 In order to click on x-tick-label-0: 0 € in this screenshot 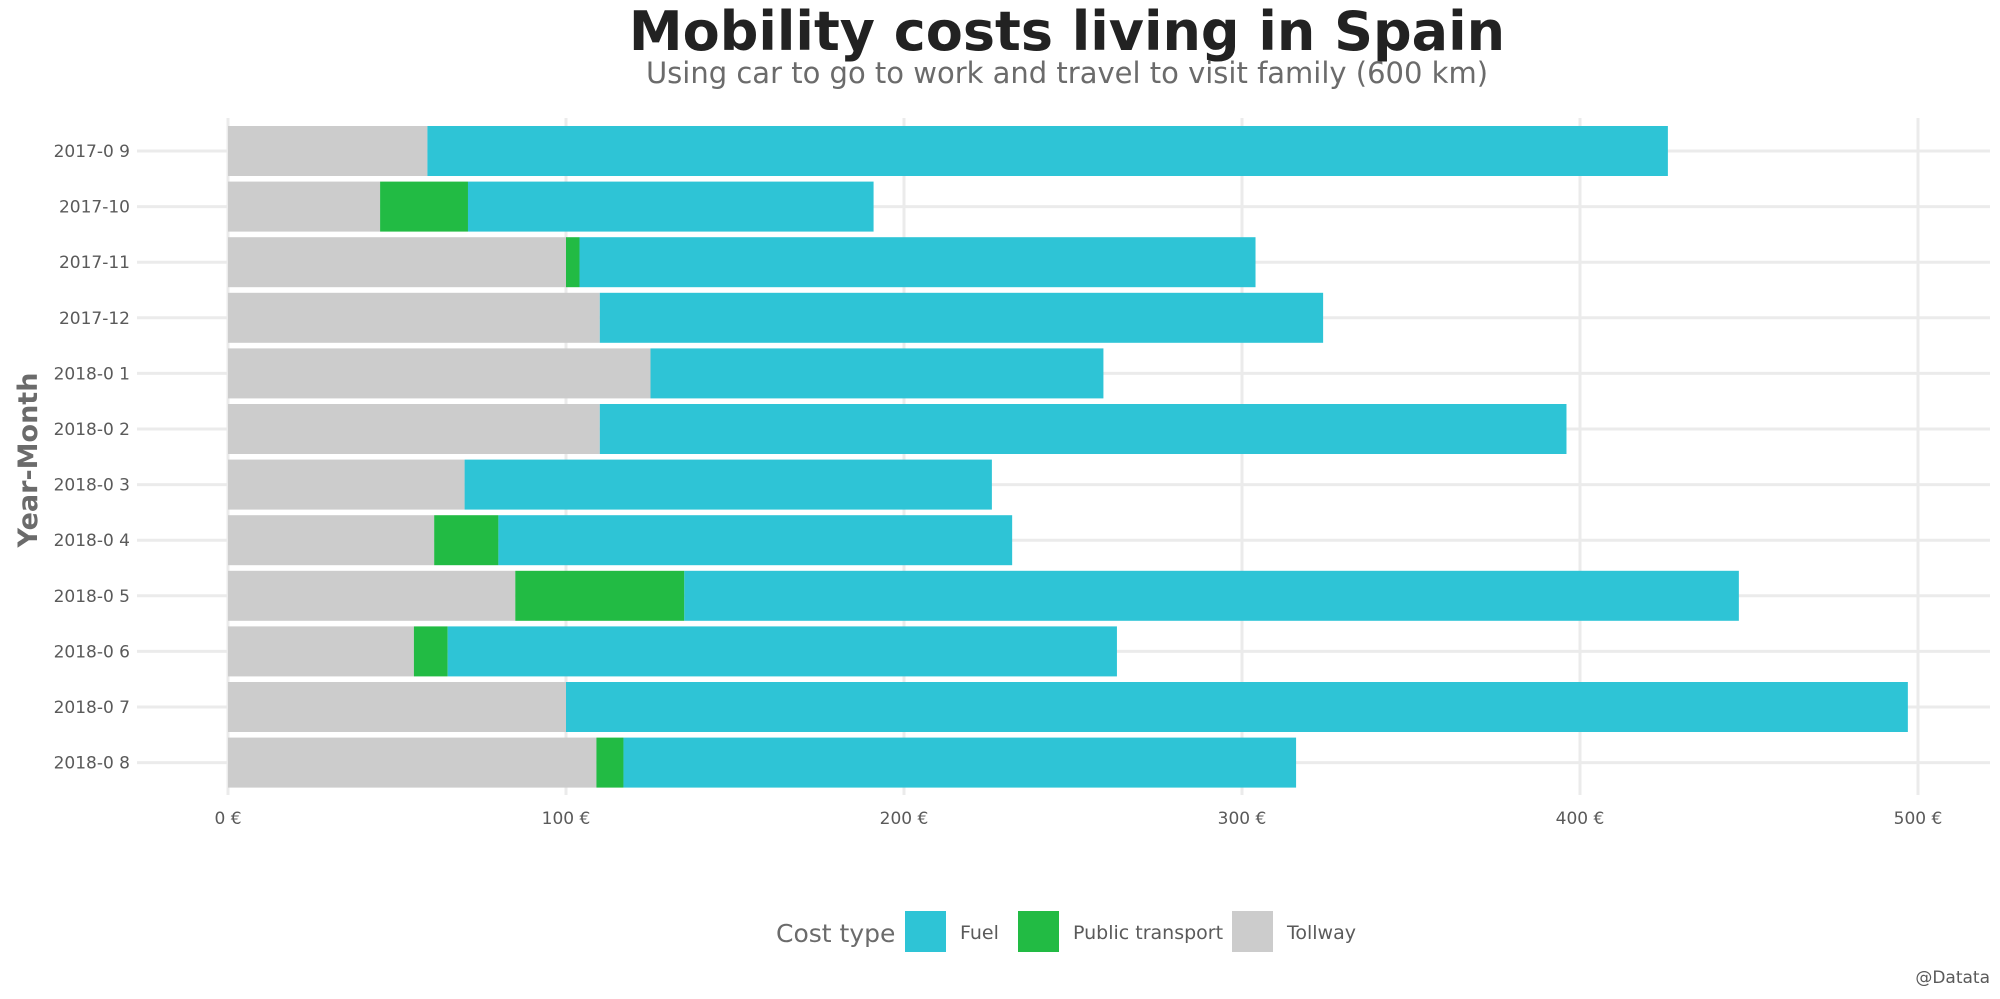, I will do `click(227, 819)`.